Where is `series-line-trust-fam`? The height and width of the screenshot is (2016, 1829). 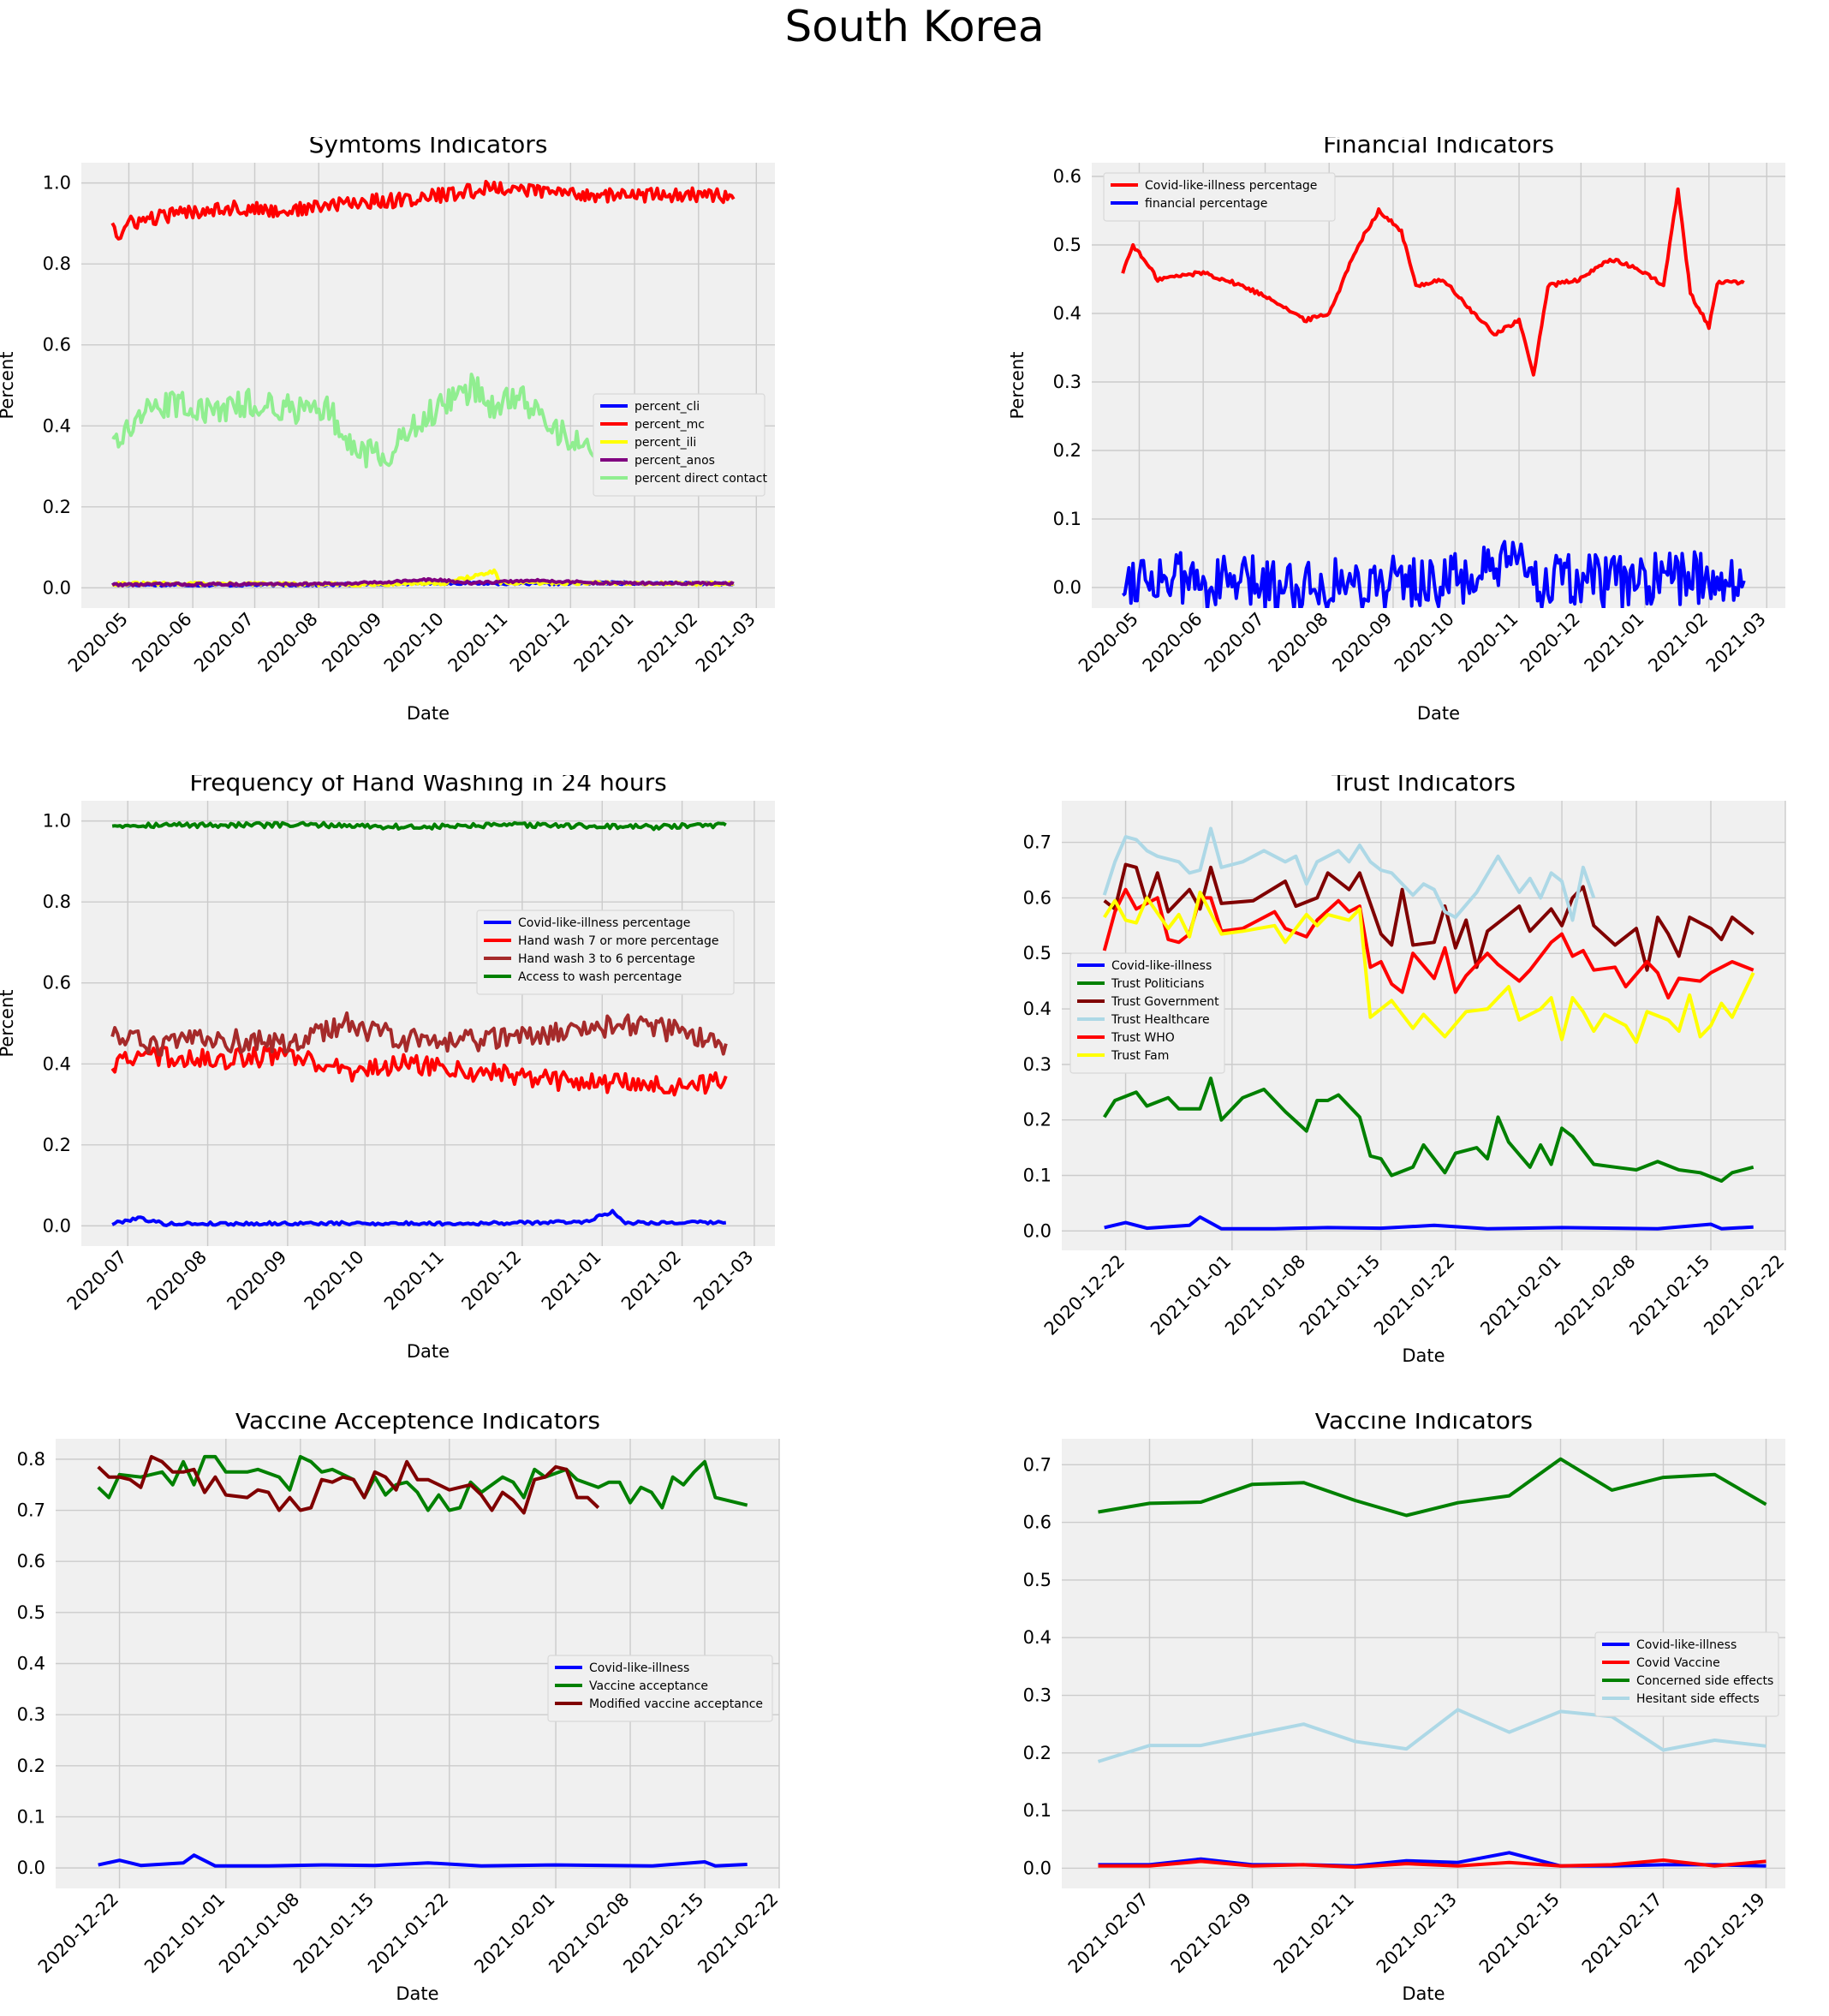 series-line-trust-fam is located at coordinates (1429, 967).